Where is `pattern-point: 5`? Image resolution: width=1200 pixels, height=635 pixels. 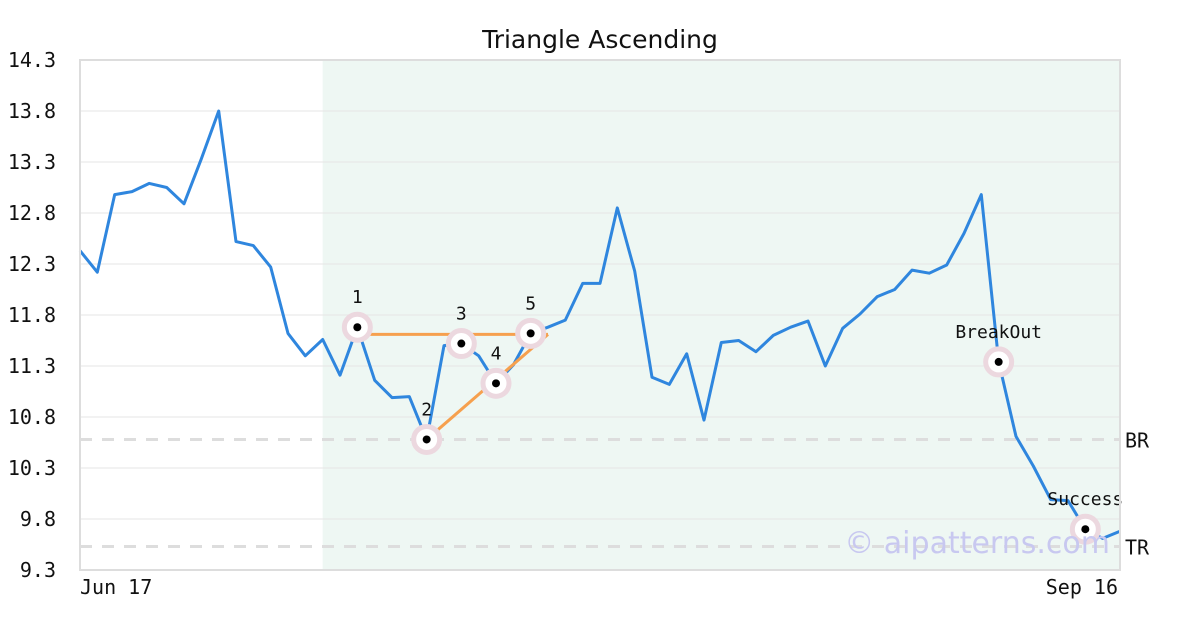
pattern-point: 5 is located at coordinates (531, 321).